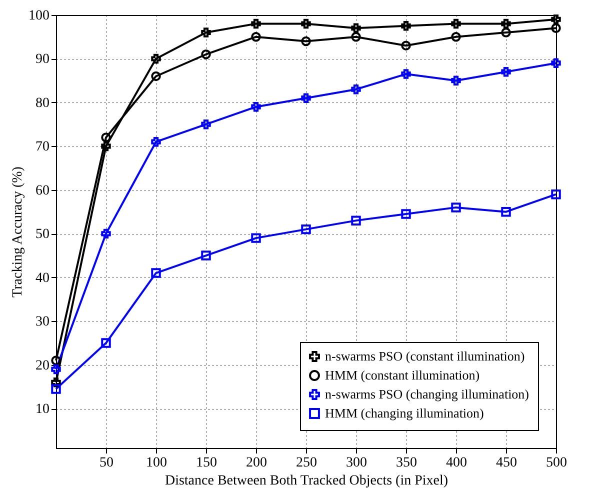  Describe the element at coordinates (39, 16) in the screenshot. I see `y-tick-label: 100` at that location.